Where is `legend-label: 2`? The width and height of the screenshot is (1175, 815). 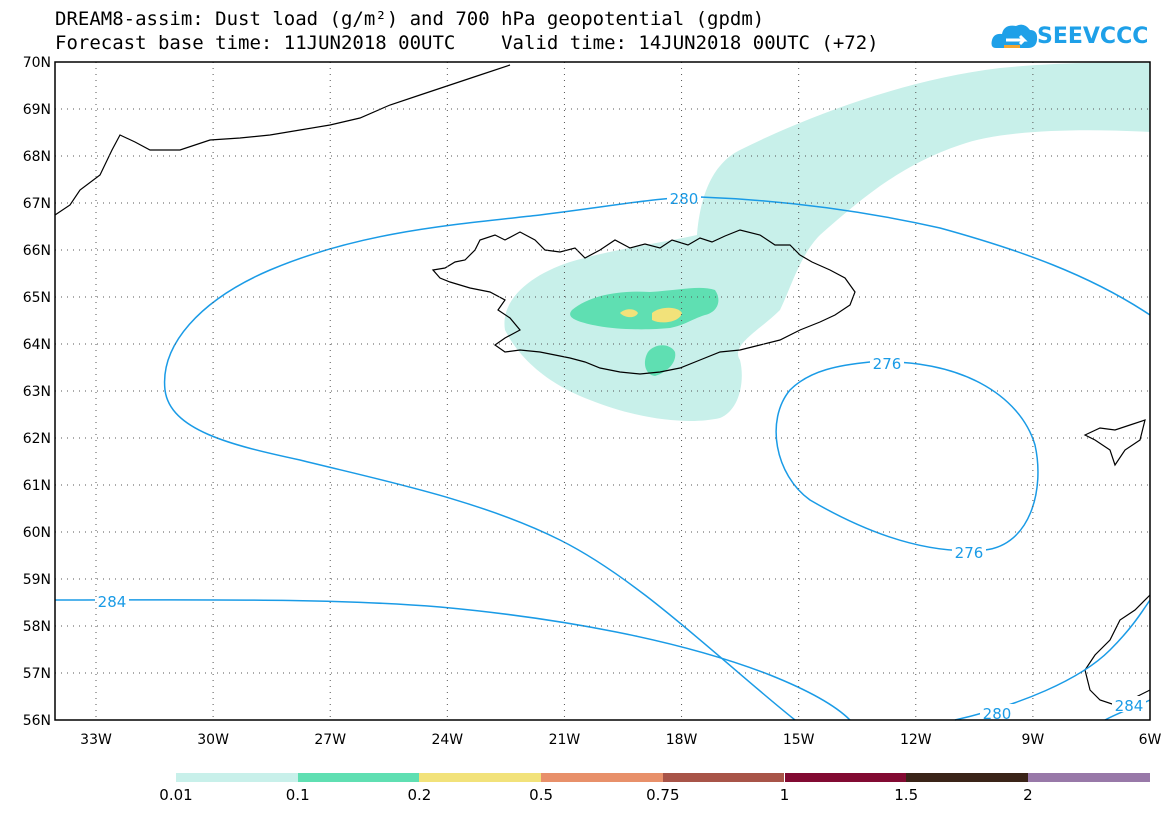
legend-label: 2 is located at coordinates (1028, 795).